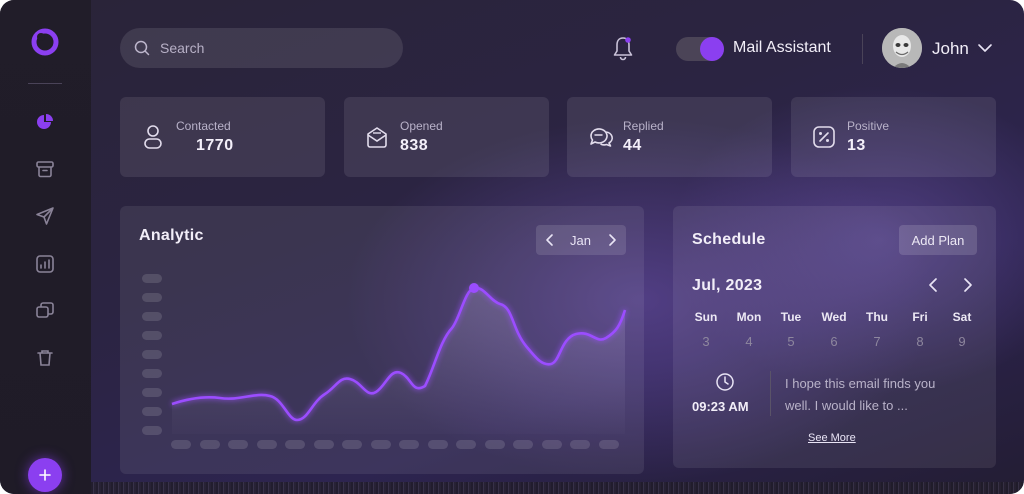 This screenshot has width=1024, height=494. What do you see at coordinates (215, 145) in the screenshot?
I see `stat-value: 1770` at bounding box center [215, 145].